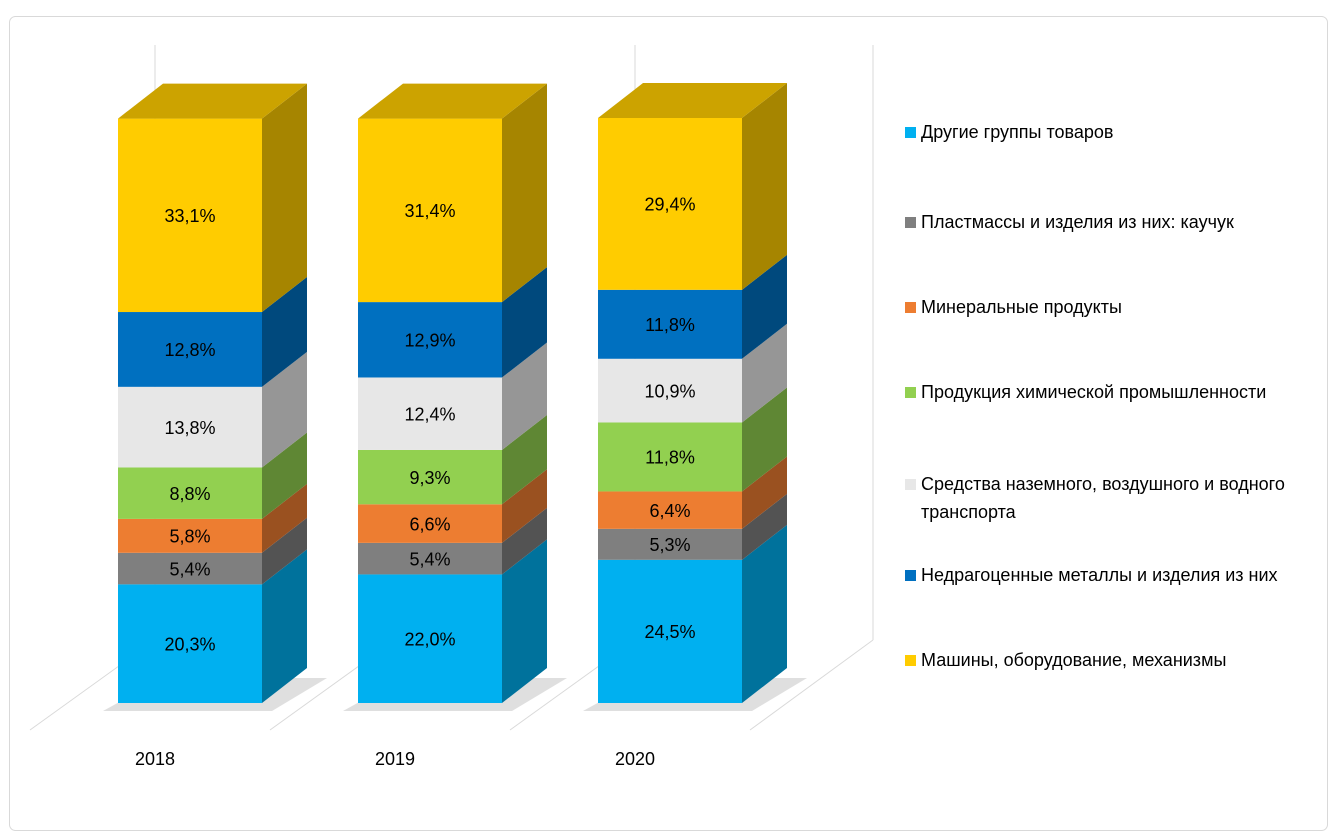 This screenshot has width=1337, height=840. I want to click on value-label: 12,9%, so click(429, 341).